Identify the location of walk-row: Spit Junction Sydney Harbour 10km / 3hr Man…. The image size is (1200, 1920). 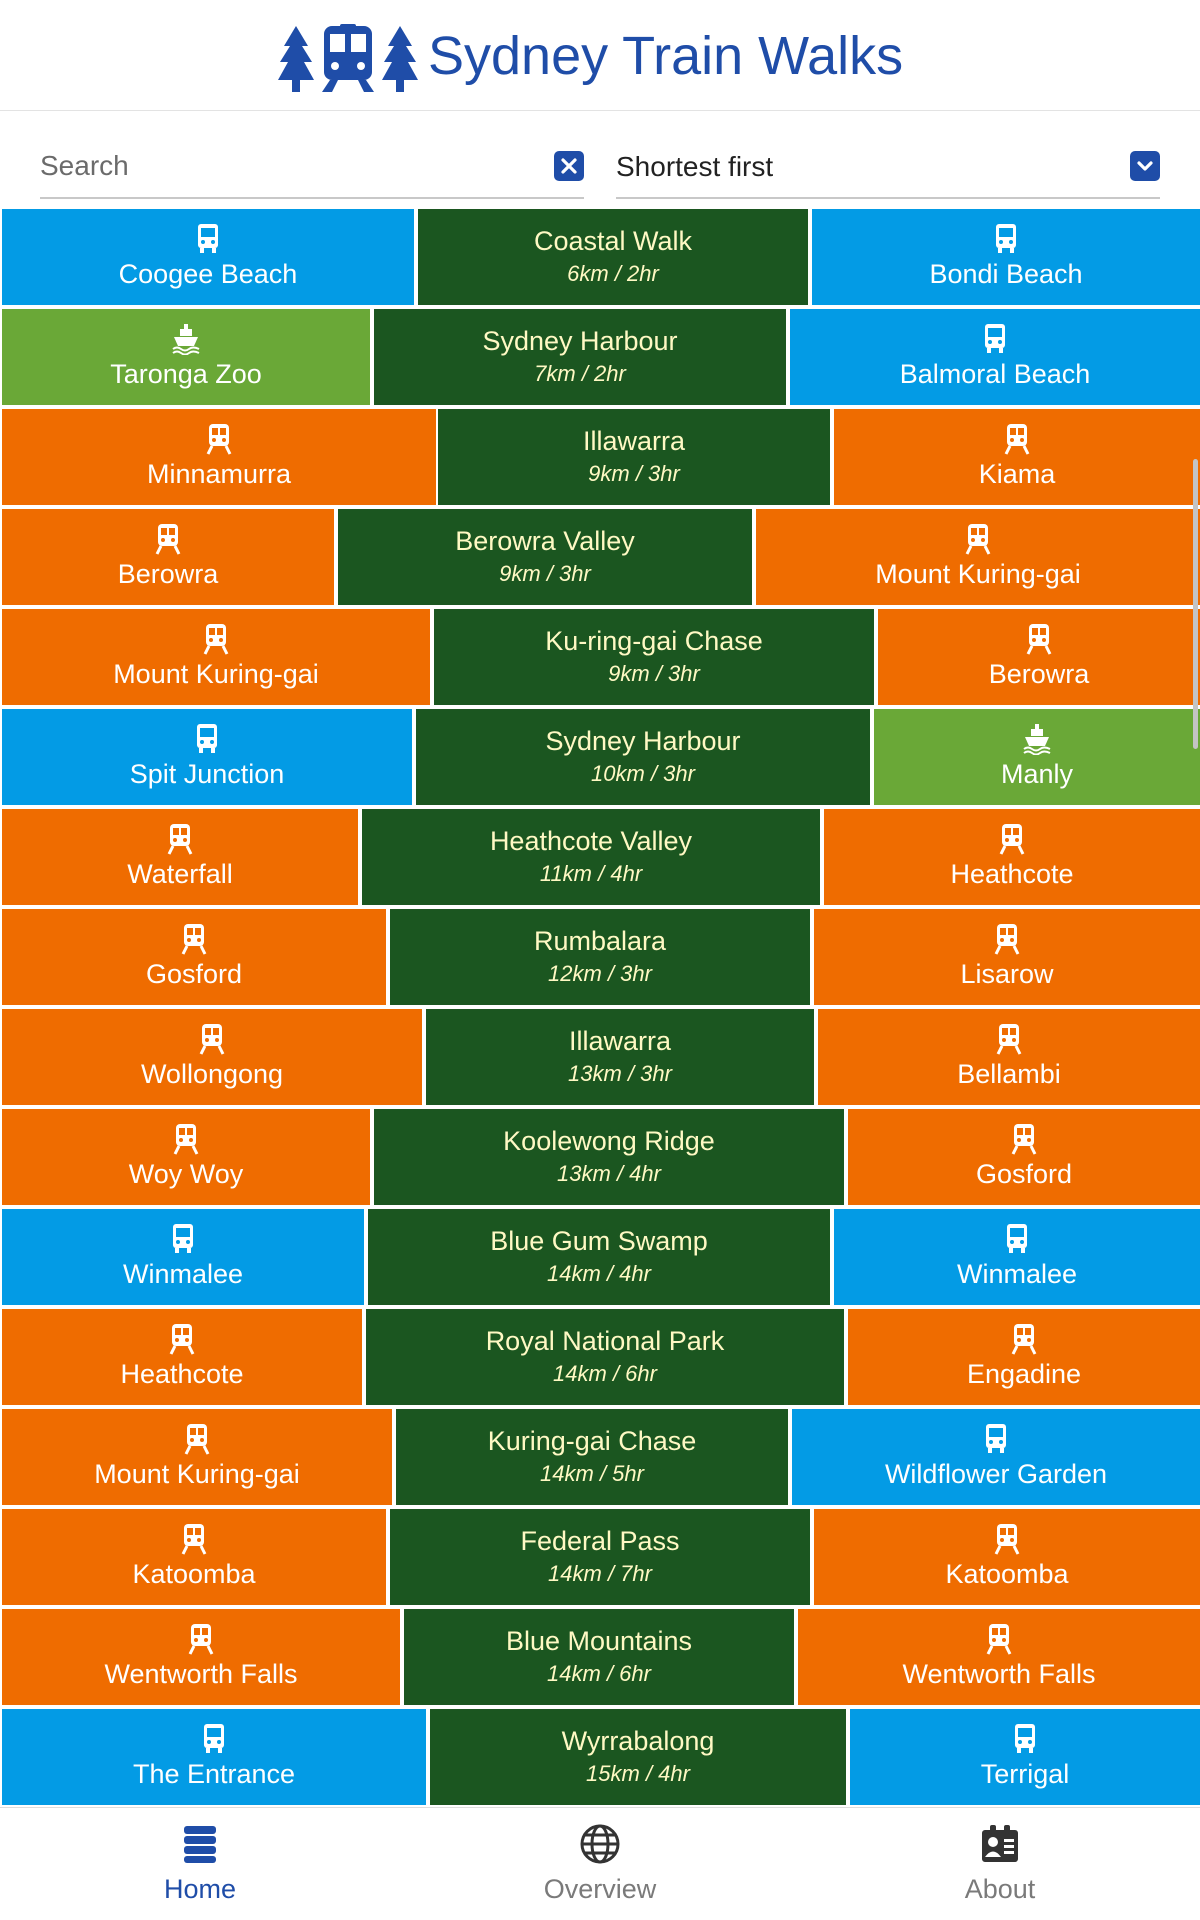
(600, 758).